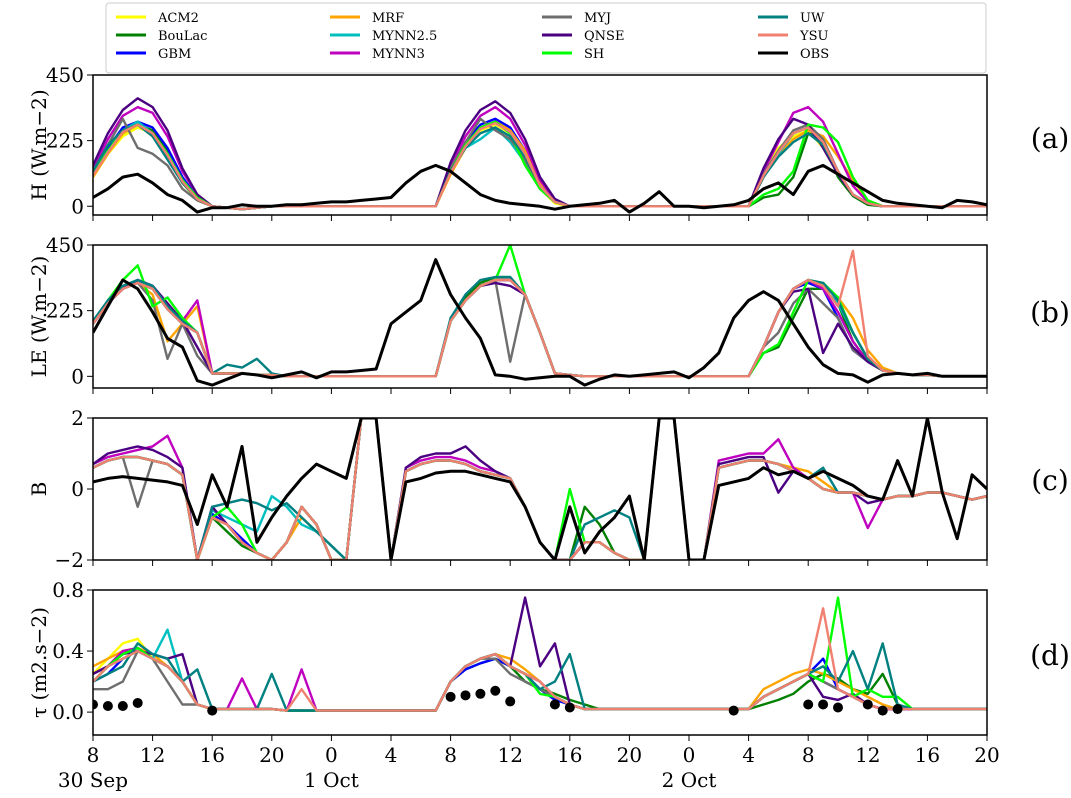  What do you see at coordinates (93, 780) in the screenshot?
I see `date-label: 30 Sep` at bounding box center [93, 780].